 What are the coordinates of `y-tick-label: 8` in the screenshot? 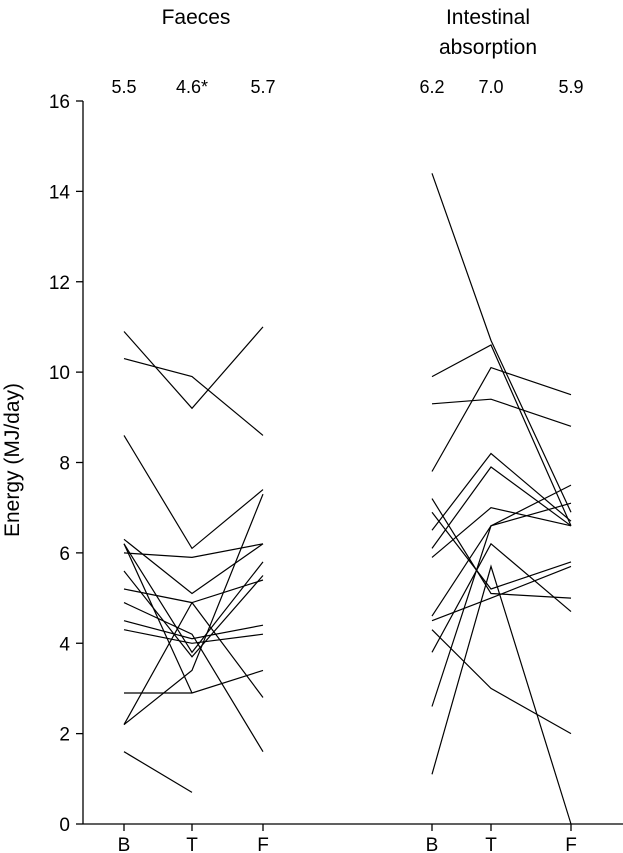 It's located at (64, 464).